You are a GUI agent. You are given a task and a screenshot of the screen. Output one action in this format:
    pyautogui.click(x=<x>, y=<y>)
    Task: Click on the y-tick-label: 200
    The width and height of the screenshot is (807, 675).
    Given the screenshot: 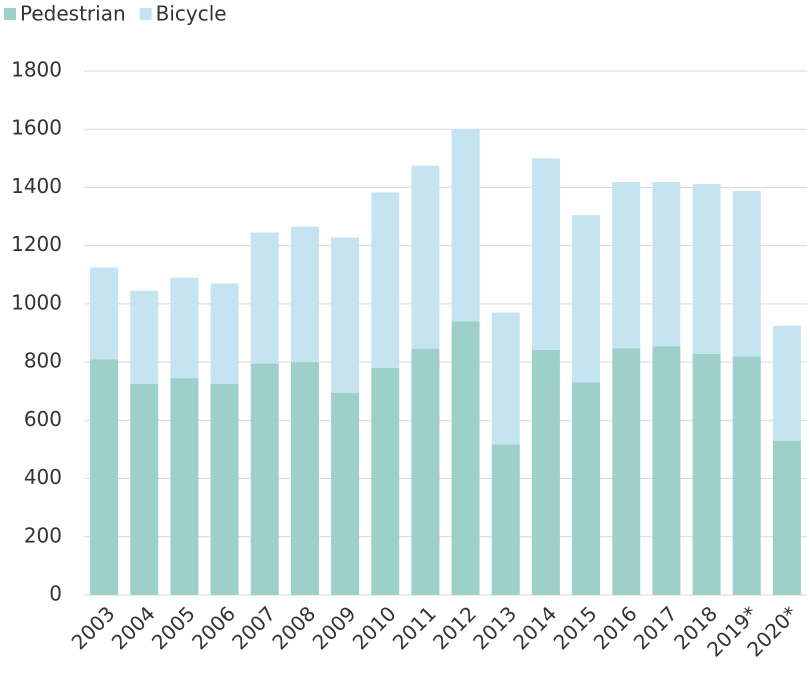 What is the action you would take?
    pyautogui.click(x=43, y=535)
    